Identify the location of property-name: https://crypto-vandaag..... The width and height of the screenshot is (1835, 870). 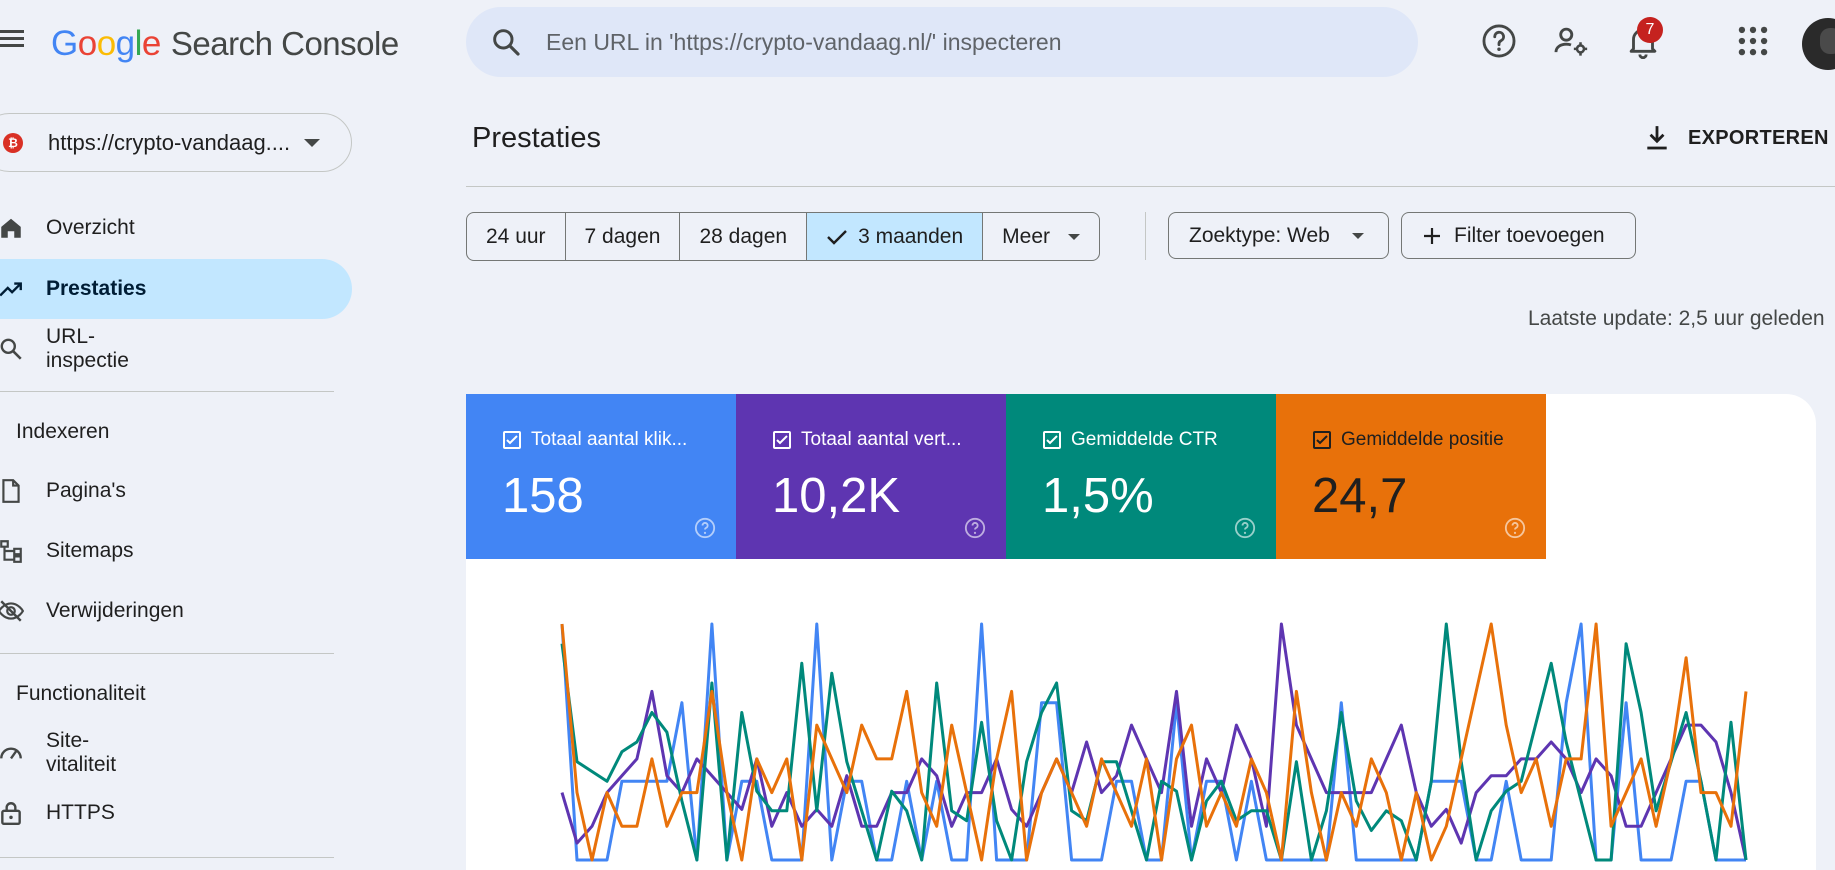
(169, 142).